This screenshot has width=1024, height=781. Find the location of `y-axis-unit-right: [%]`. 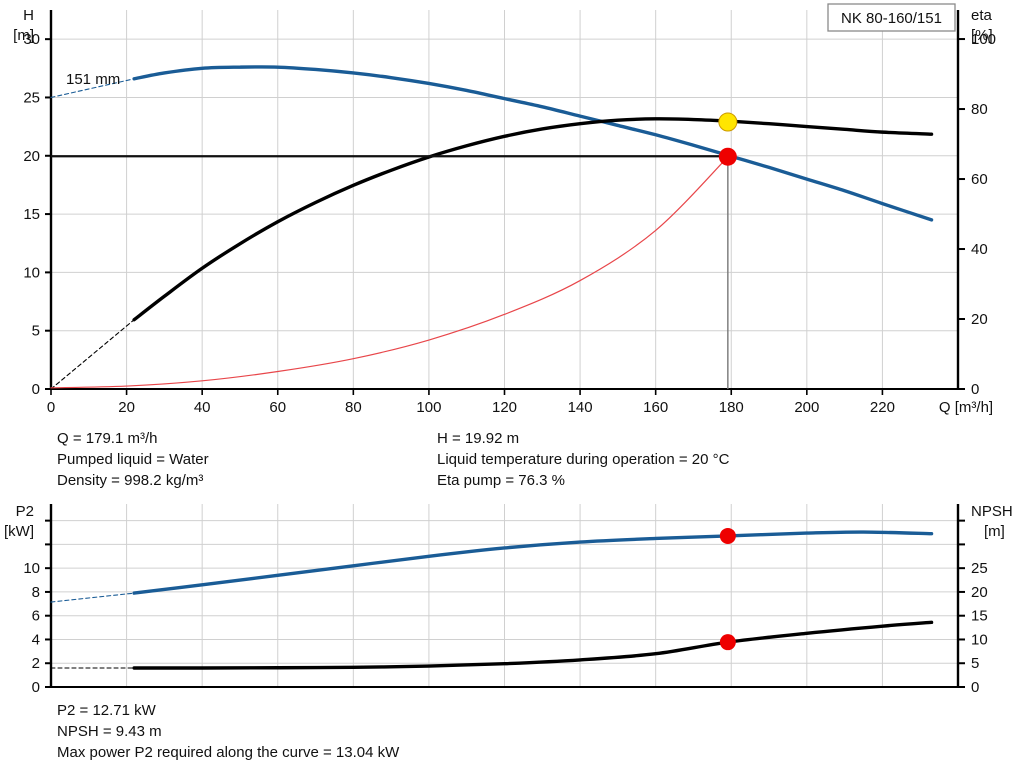

y-axis-unit-right: [%] is located at coordinates (982, 35).